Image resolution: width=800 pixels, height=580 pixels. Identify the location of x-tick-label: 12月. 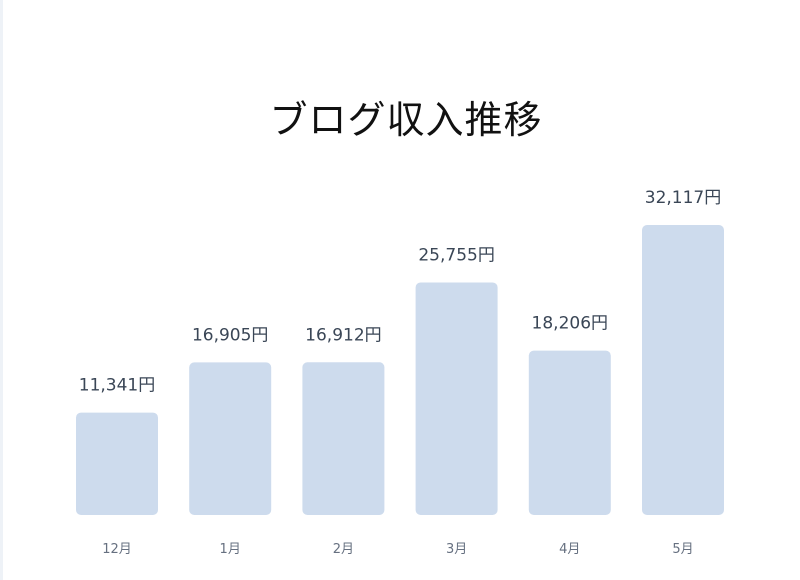
(117, 549).